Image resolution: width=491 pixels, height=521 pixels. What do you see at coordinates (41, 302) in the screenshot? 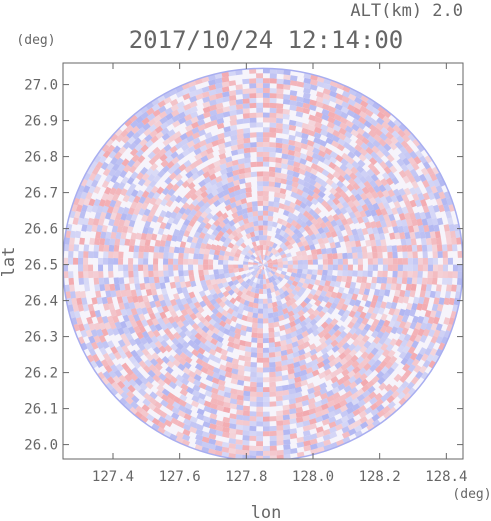
I see `y-tick-label: 26.4` at bounding box center [41, 302].